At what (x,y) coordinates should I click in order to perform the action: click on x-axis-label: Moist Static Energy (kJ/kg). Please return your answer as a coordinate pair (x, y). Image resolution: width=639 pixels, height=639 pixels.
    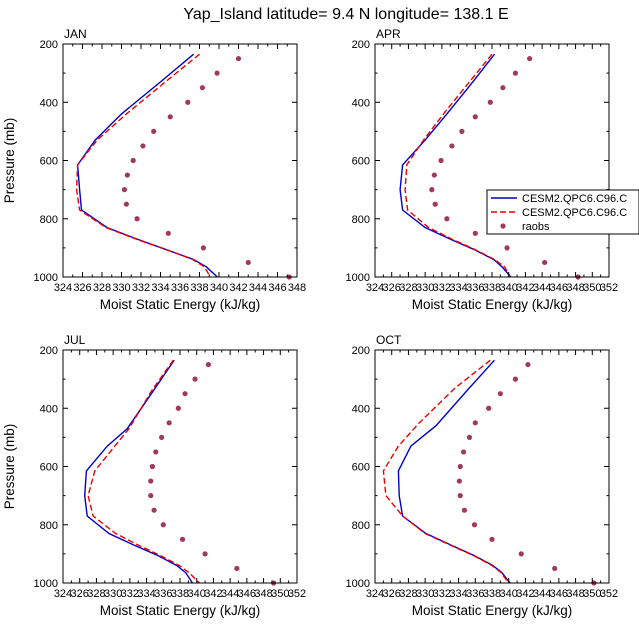
    Looking at the image, I should click on (492, 304).